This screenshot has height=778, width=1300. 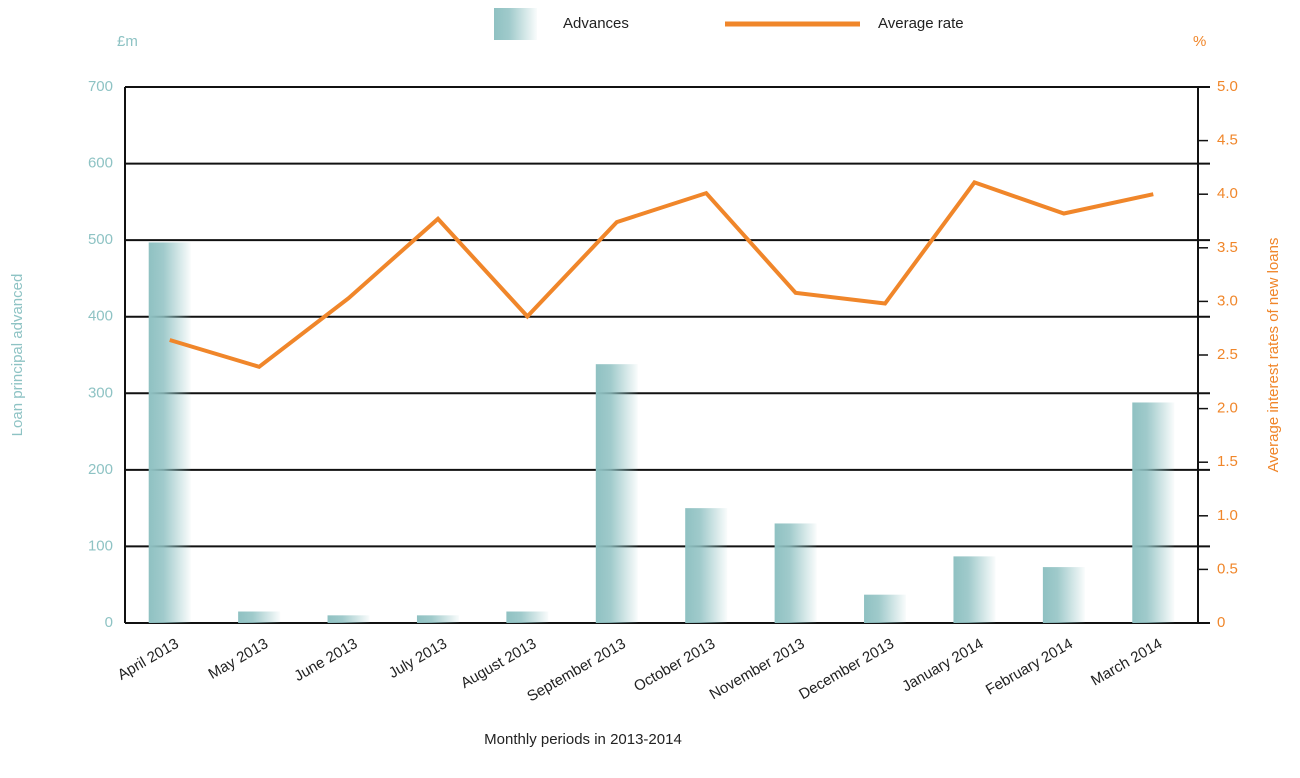 I want to click on x-tick-label: February 2014, so click(x=1029, y=667).